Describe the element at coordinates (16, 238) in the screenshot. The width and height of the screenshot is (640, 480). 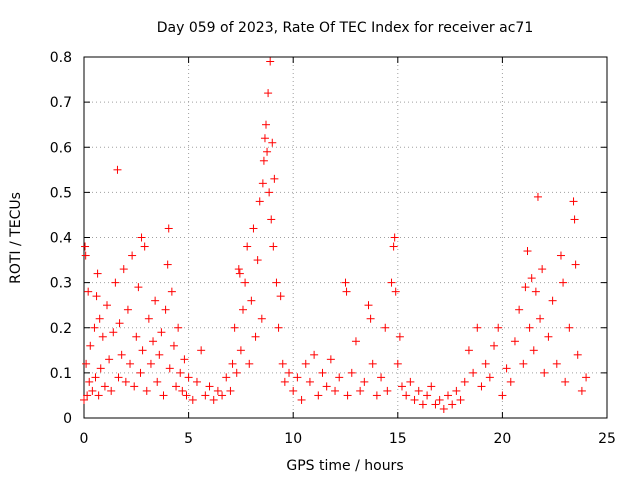
I see `y-axis-label: ROTI / TECUs` at that location.